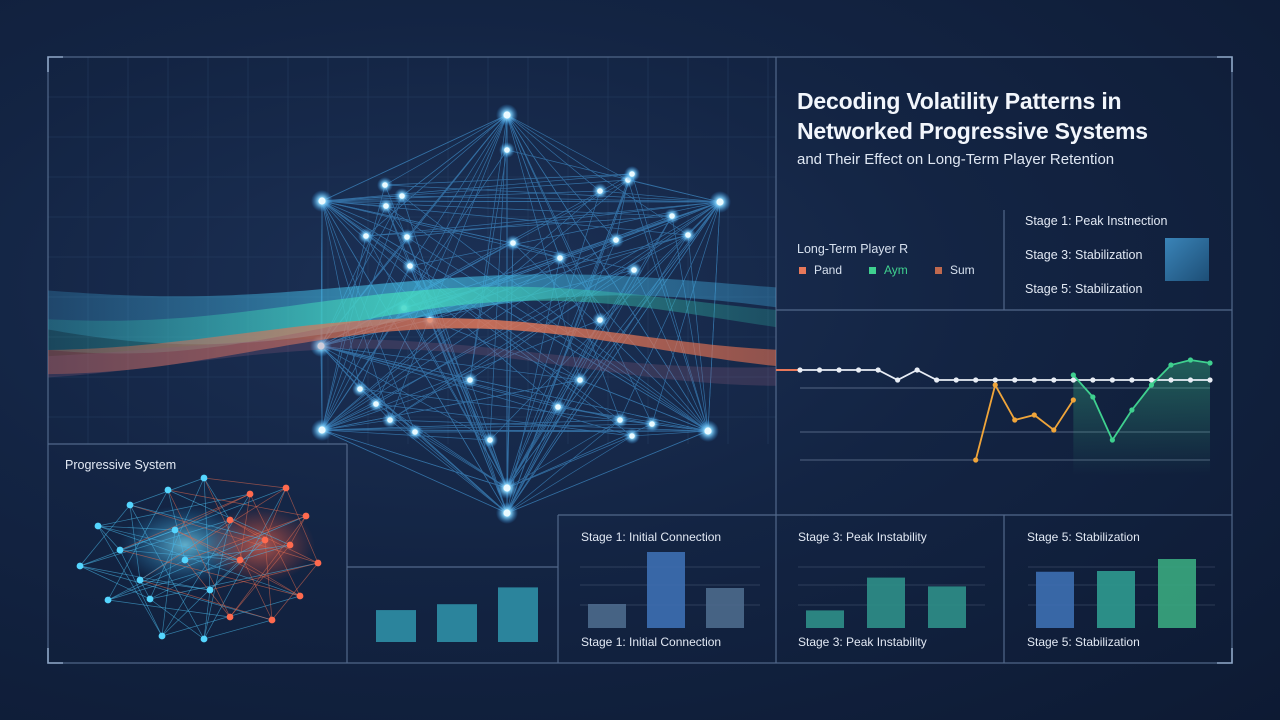 Image resolution: width=1280 pixels, height=720 pixels. I want to click on bar-panel-bottom-label: Stage 5: Stabilization, so click(1083, 642).